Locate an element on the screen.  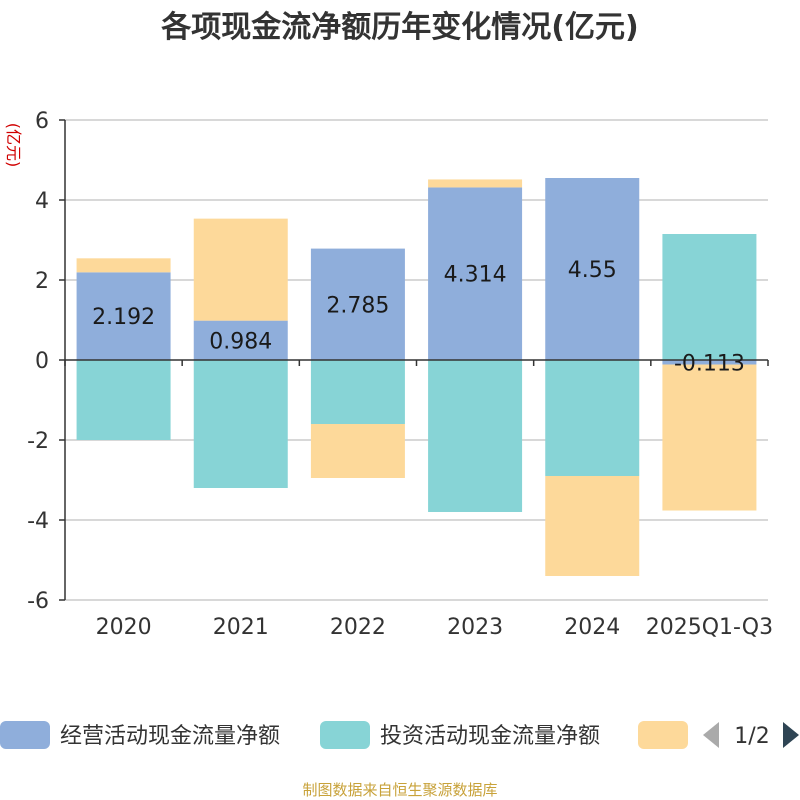
bar-series-3-2024 is located at coordinates (592, 526).